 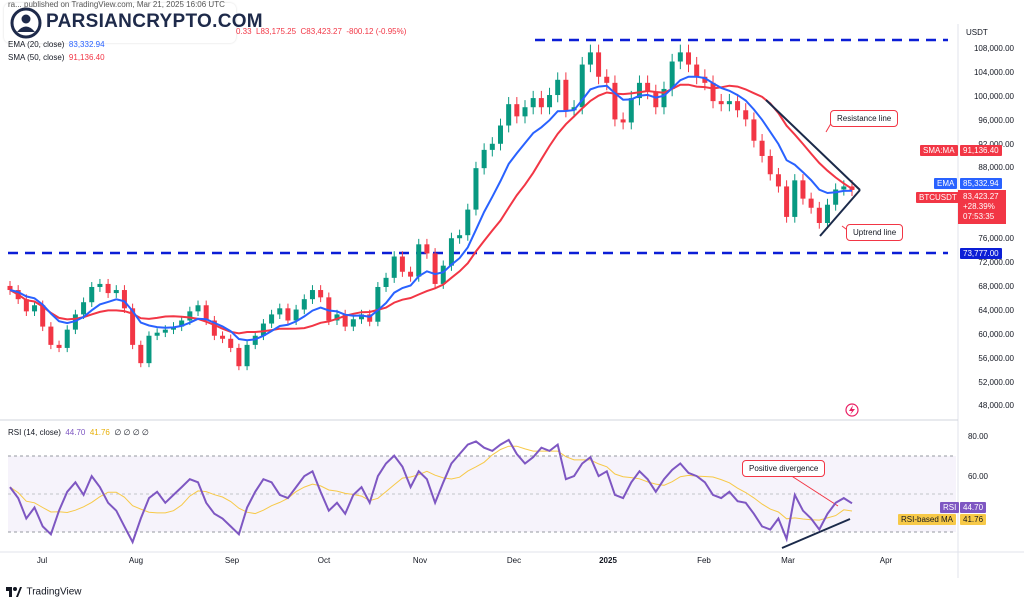 What do you see at coordinates (996, 167) in the screenshot?
I see `price-tick: 88,000.00` at bounding box center [996, 167].